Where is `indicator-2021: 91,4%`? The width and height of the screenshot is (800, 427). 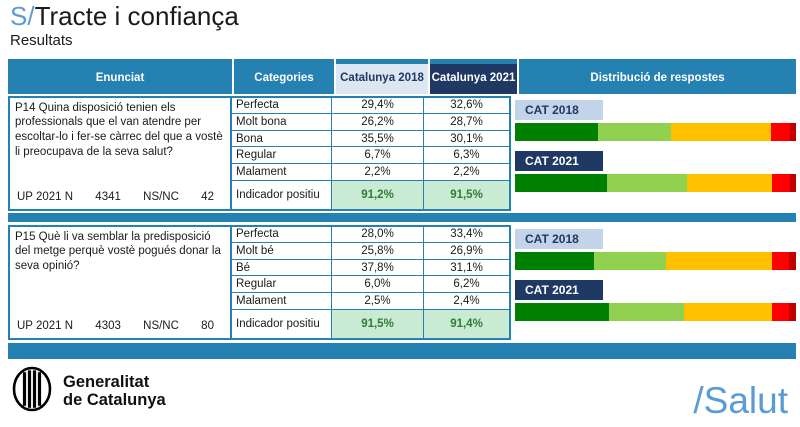
indicator-2021: 91,4% is located at coordinates (466, 323).